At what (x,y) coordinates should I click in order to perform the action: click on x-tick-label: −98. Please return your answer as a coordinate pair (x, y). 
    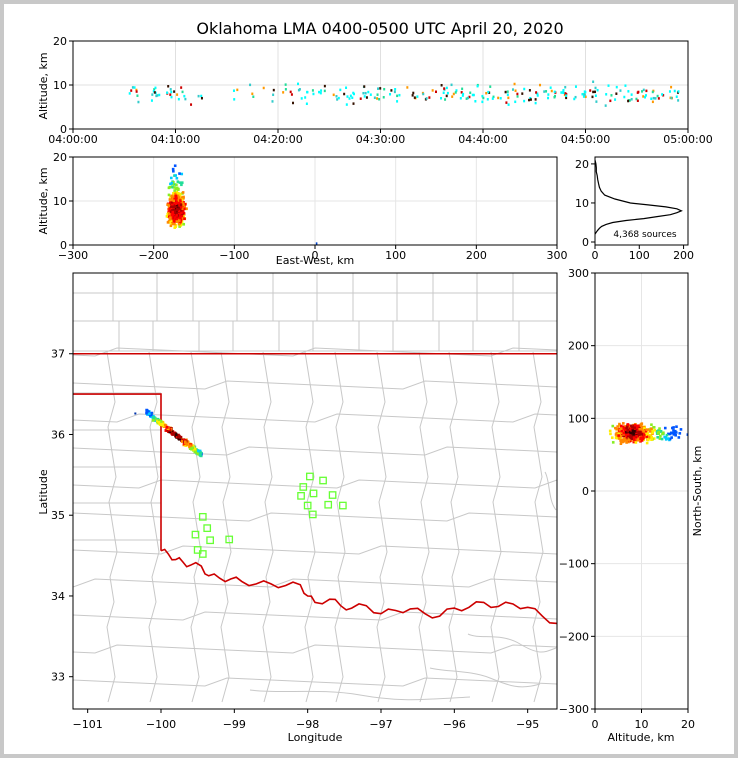
    Looking at the image, I should click on (307, 724).